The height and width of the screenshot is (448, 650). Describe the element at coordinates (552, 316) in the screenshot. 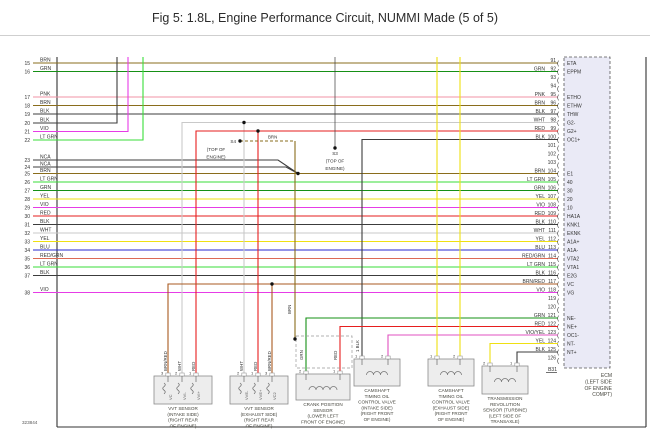

I see `ecm-pin-number-121: 121` at that location.